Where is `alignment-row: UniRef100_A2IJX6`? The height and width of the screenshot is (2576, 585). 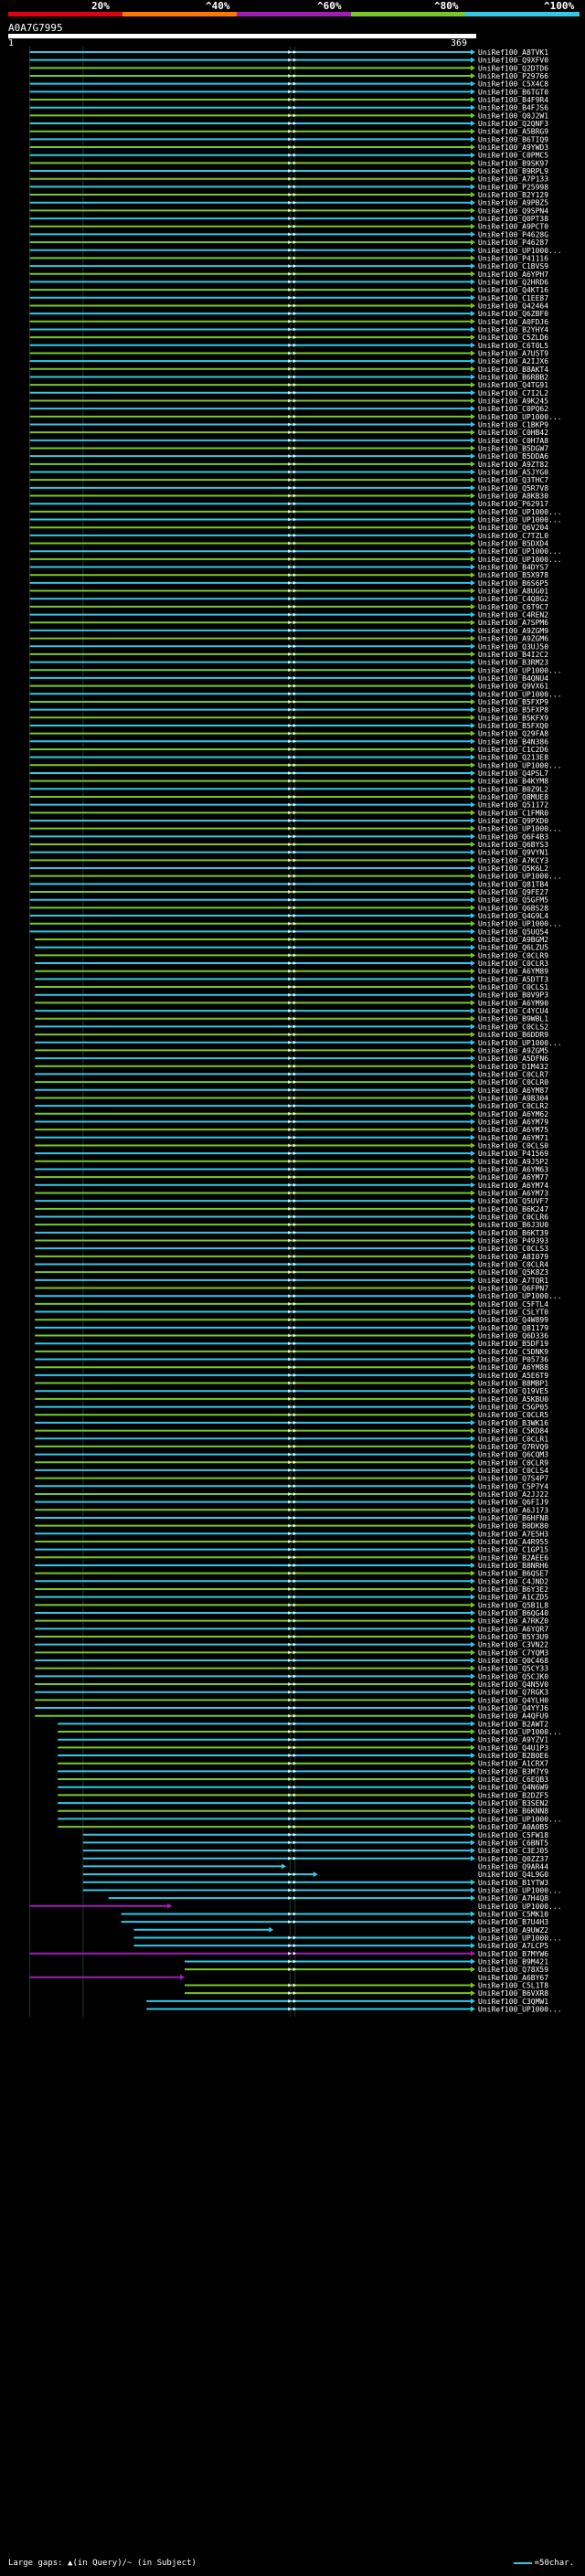 alignment-row: UniRef100_A2IJX6 is located at coordinates (288, 361).